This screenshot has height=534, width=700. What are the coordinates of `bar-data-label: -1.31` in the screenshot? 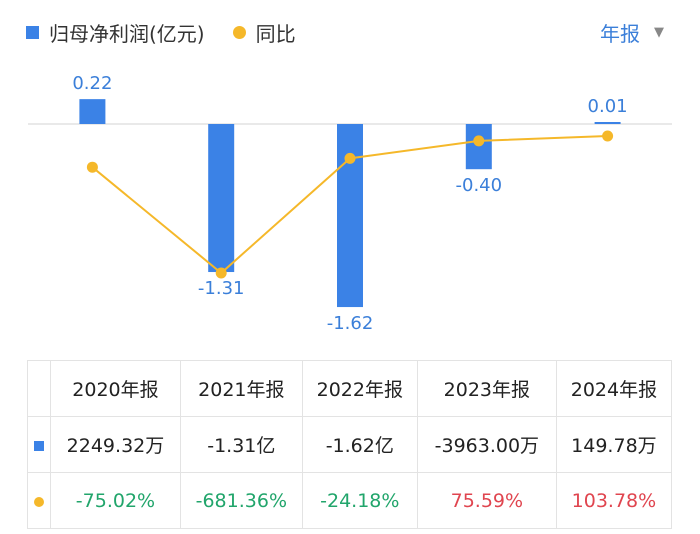 It's located at (221, 288).